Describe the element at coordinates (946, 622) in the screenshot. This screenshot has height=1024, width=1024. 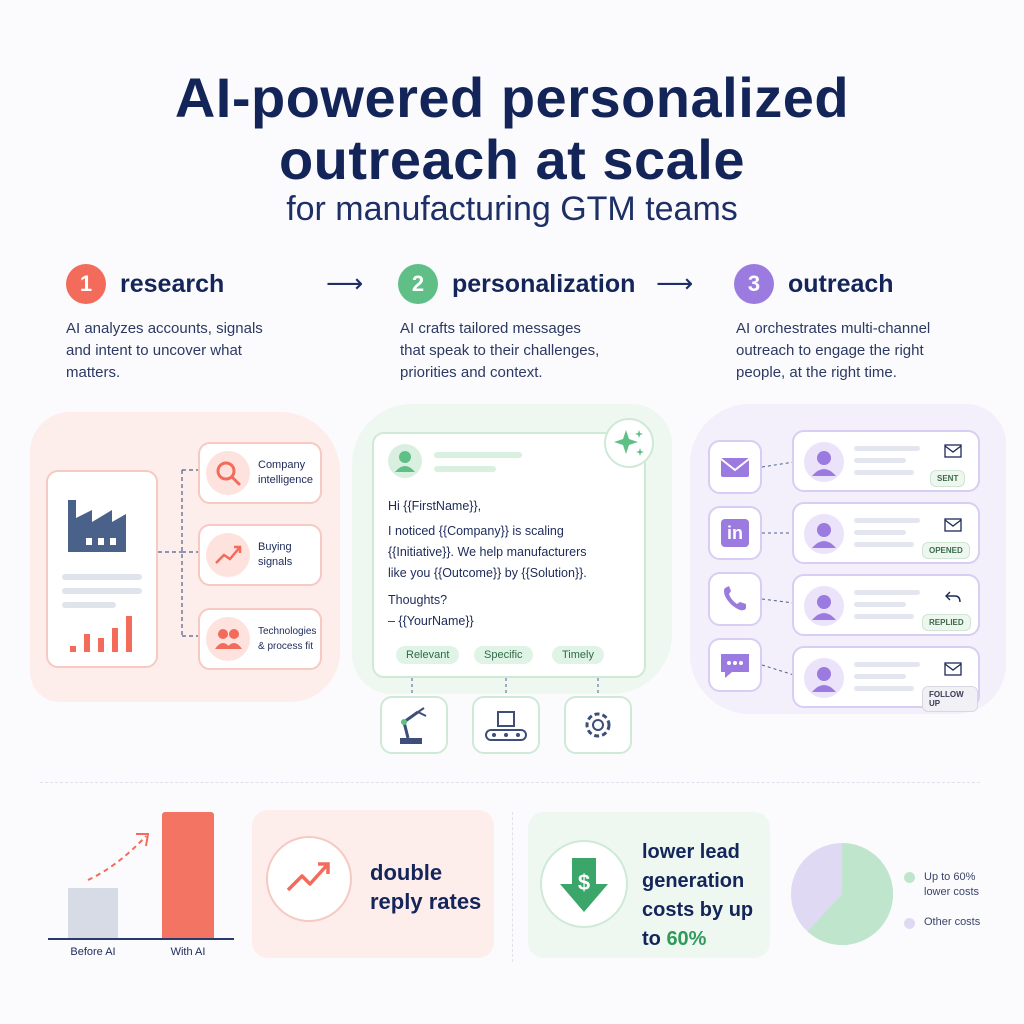
I see `status-badge: REPLIED` at that location.